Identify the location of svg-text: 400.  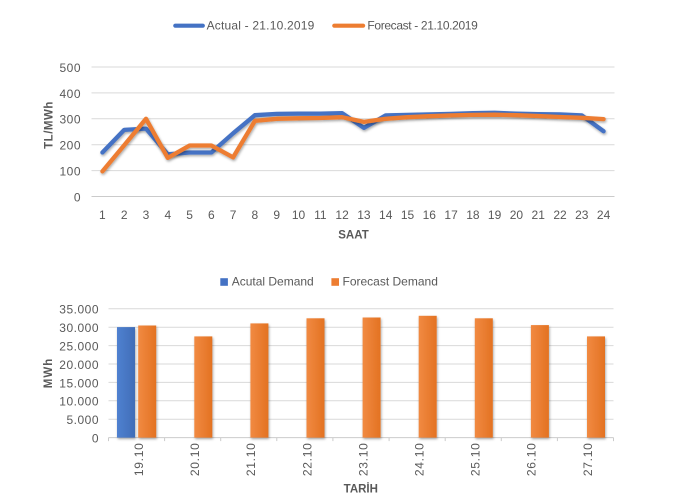
(70, 94).